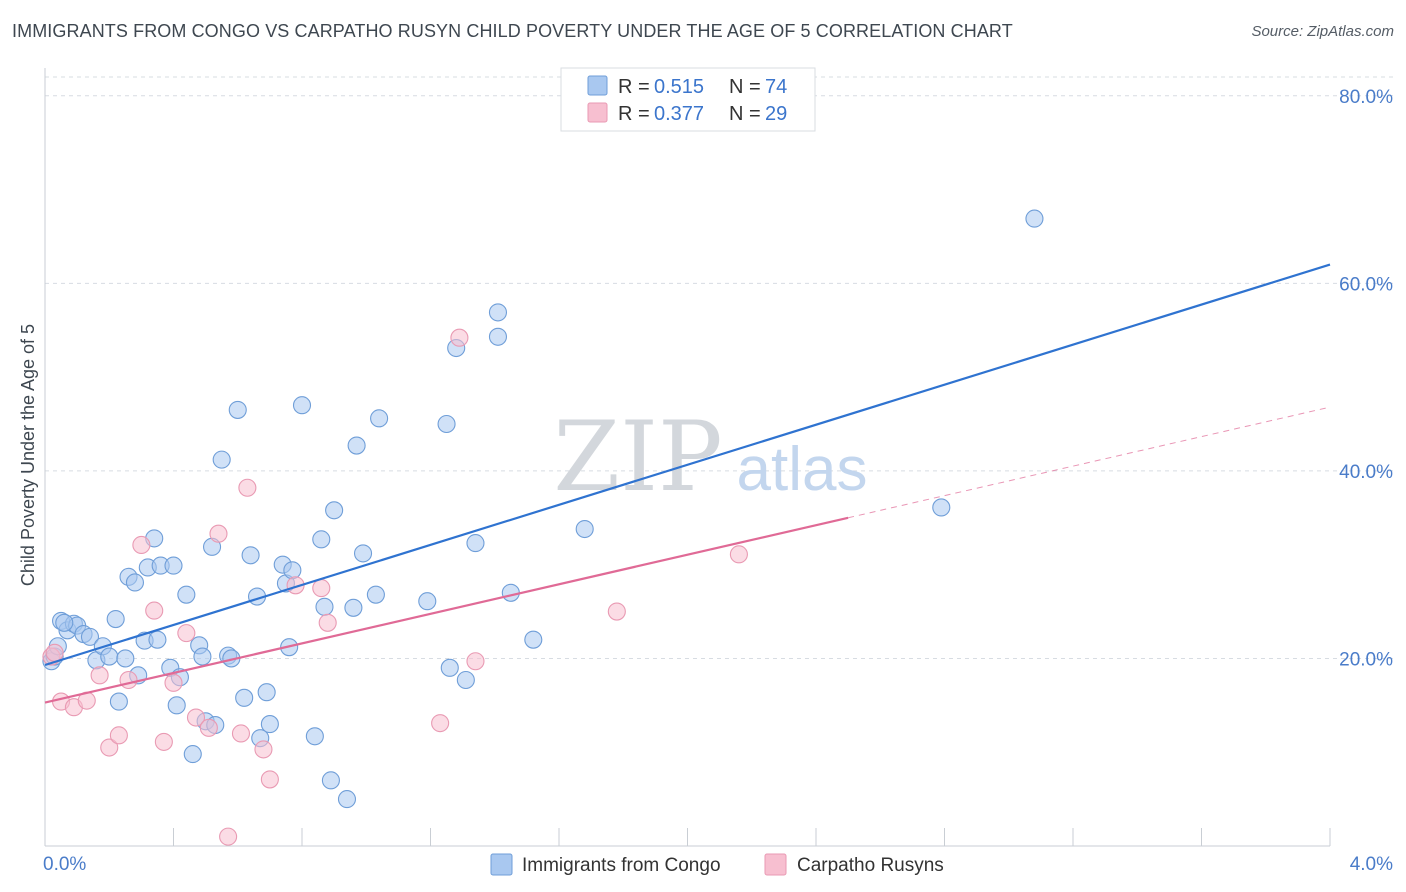 This screenshot has height=892, width=1406. Describe the element at coordinates (775, 864) in the screenshot. I see `bottom-legend-swatch-rusyn` at that location.